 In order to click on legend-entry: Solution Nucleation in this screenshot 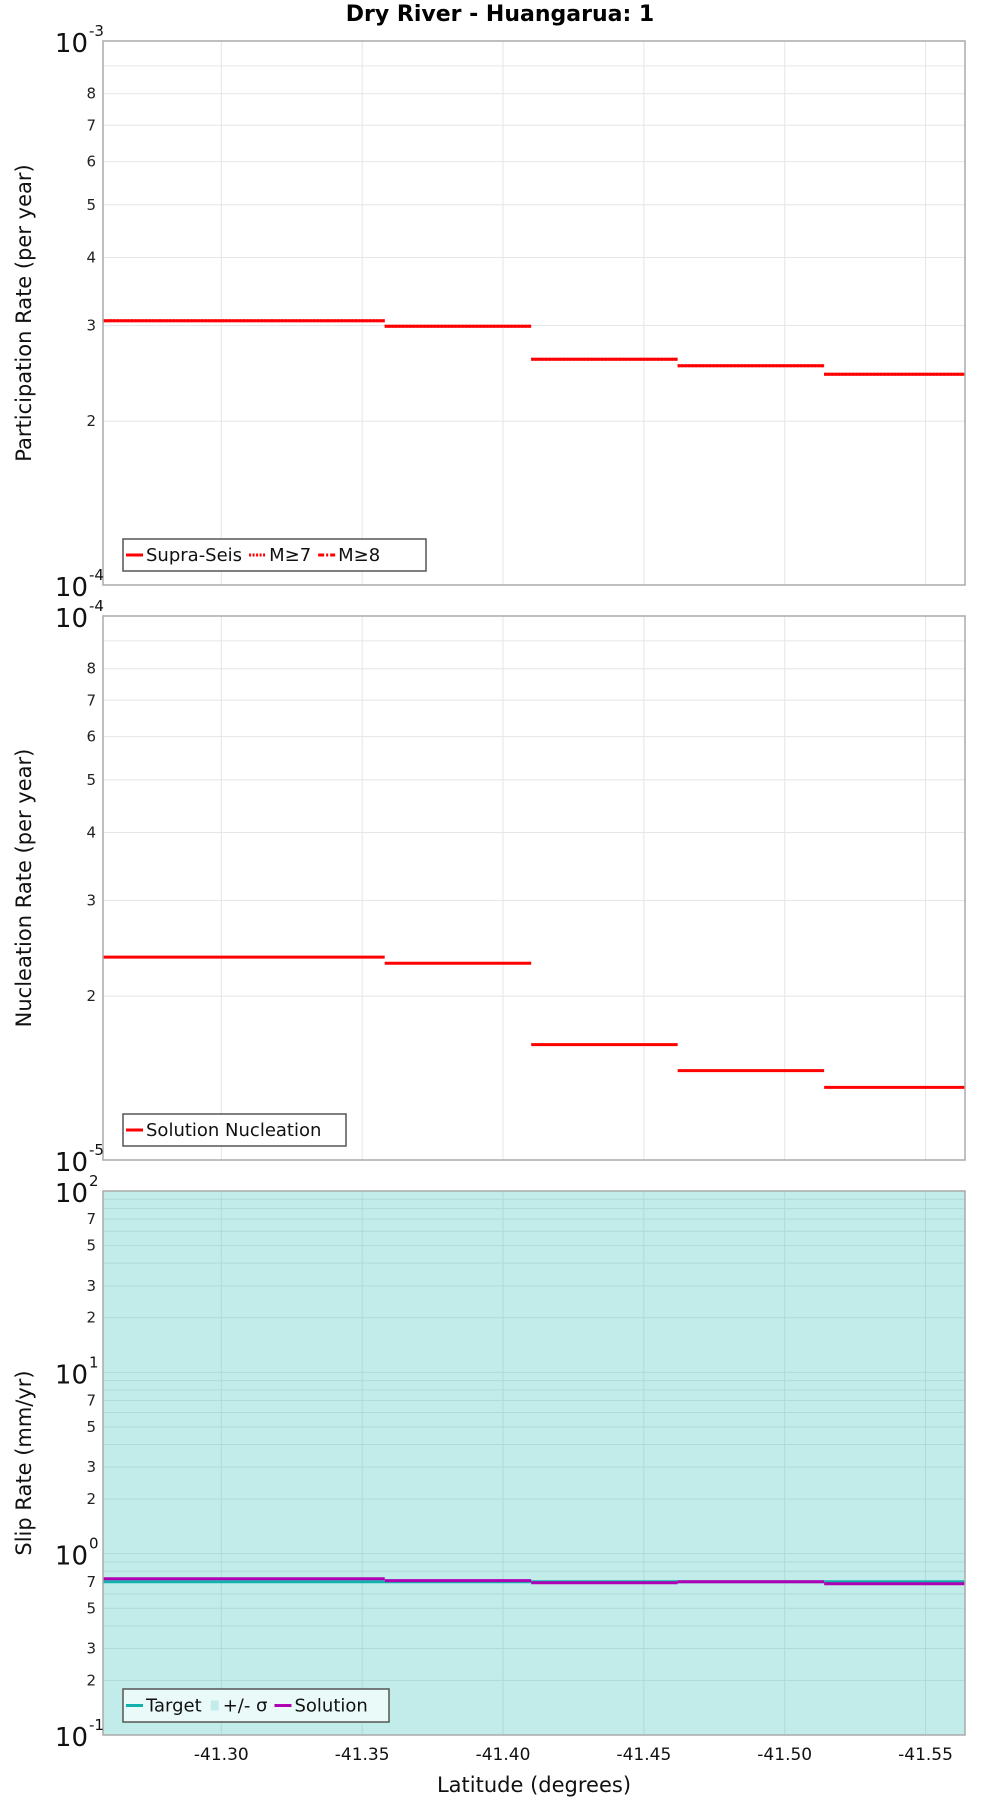, I will do `click(223, 1130)`.